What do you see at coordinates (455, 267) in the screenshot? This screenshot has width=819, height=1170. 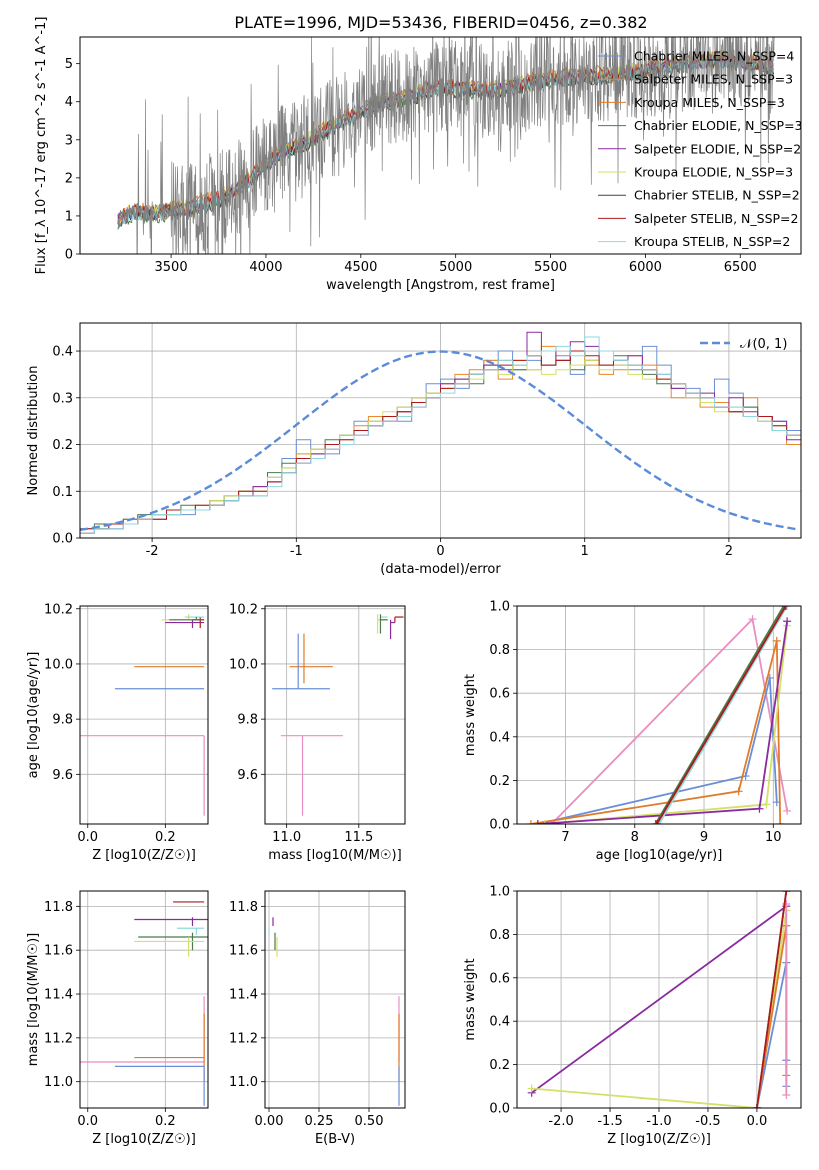 I see `x-tick-label: 5000` at bounding box center [455, 267].